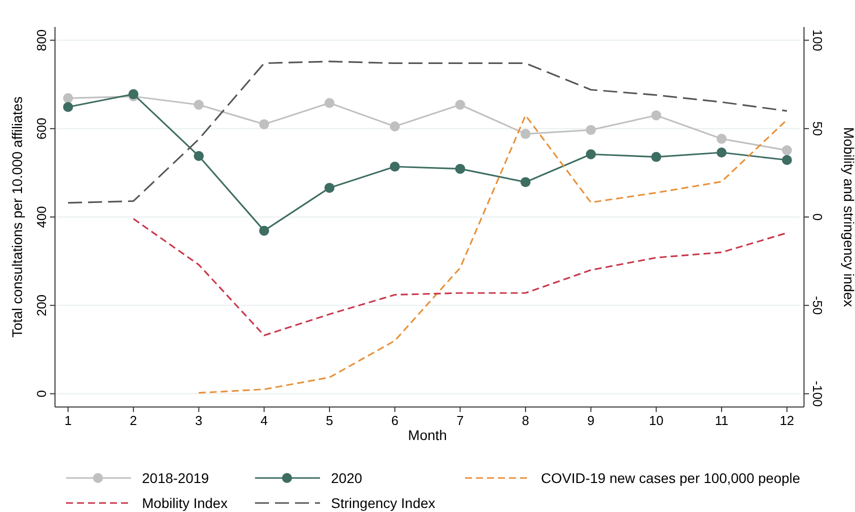 Image resolution: width=855 pixels, height=512 pixels. Describe the element at coordinates (721, 420) in the screenshot. I see `x-tick-label: 11` at that location.